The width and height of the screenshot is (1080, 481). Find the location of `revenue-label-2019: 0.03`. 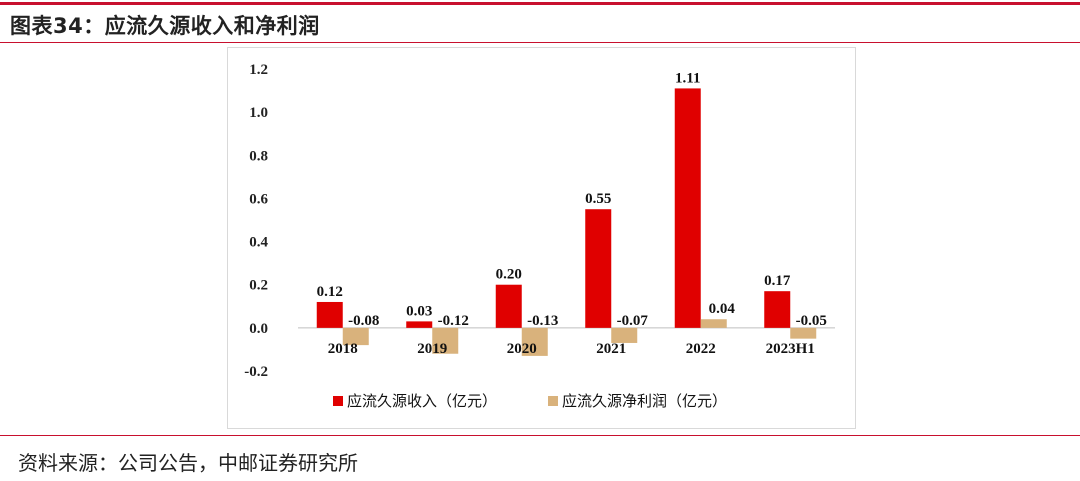

revenue-label-2019: 0.03 is located at coordinates (419, 311).